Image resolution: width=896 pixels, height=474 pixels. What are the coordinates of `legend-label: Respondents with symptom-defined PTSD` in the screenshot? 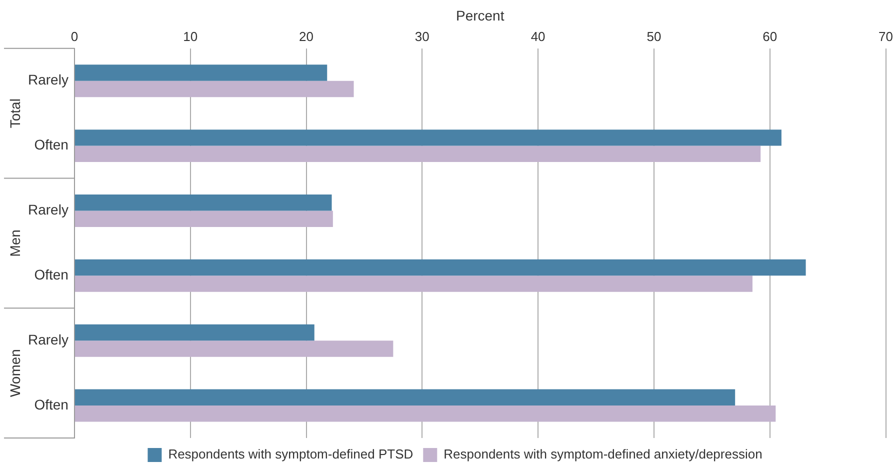 It's located at (291, 454).